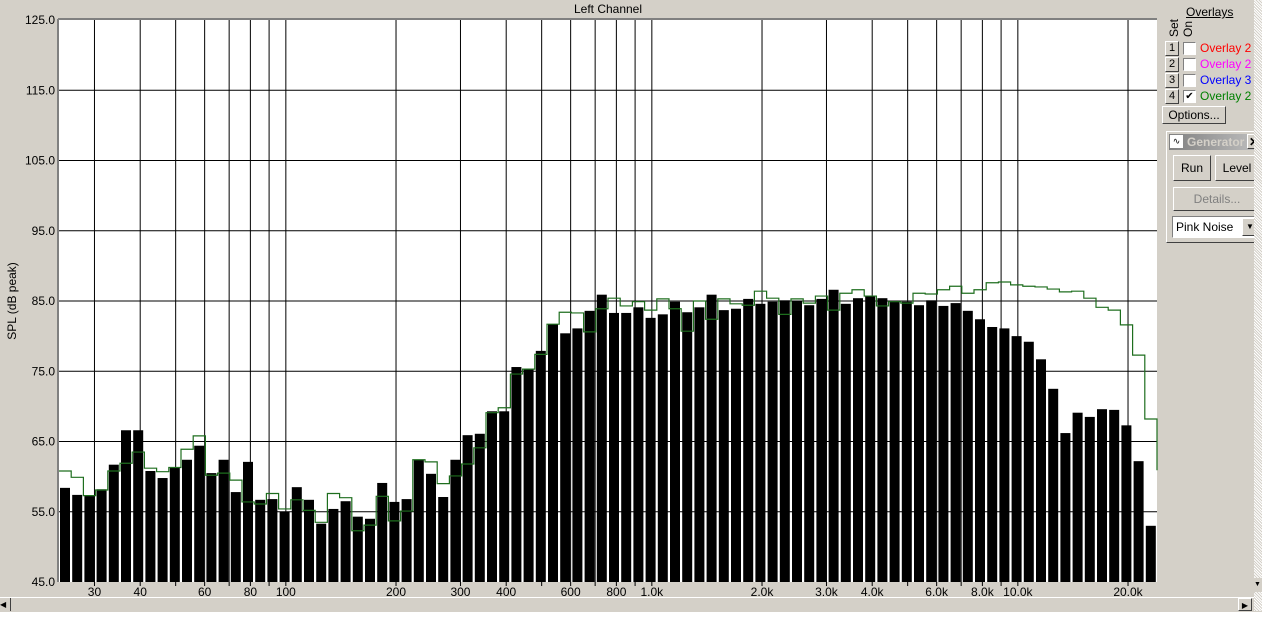  What do you see at coordinates (95, 591) in the screenshot?
I see `x-tick-label: 30` at bounding box center [95, 591].